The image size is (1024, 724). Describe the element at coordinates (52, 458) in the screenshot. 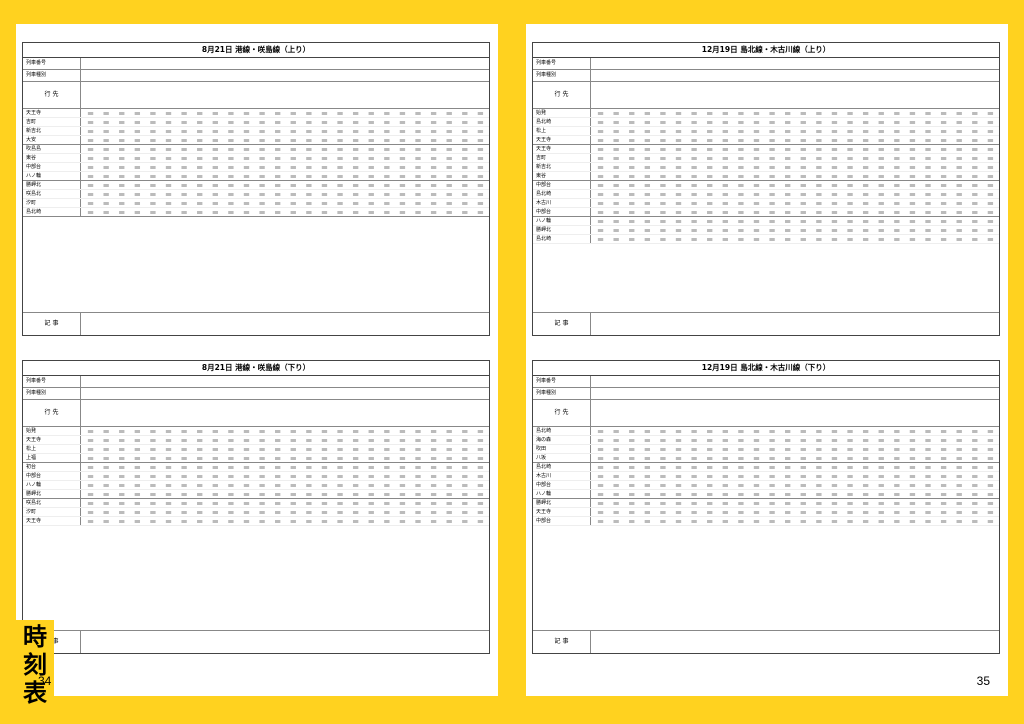

I see `station-label: 上福` at that location.